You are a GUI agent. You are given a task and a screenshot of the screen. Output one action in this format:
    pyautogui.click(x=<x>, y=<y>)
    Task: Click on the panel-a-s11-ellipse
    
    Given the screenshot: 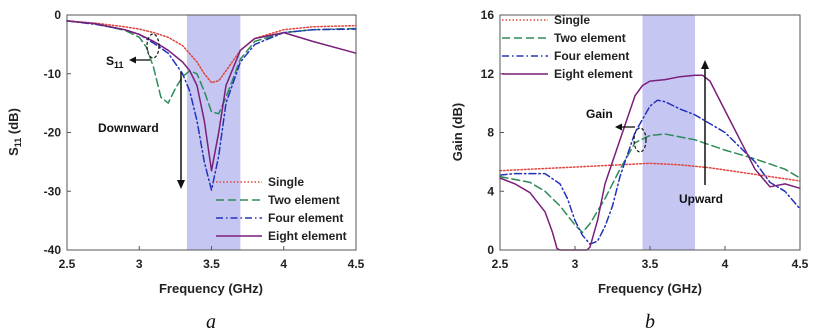 What is the action you would take?
    pyautogui.click(x=153, y=46)
    